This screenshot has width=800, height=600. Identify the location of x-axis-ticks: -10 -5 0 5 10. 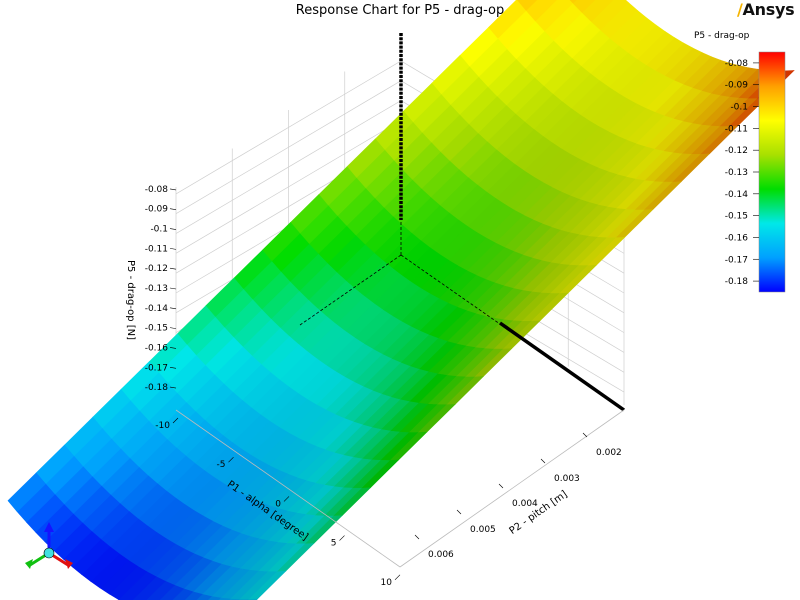
(278, 502).